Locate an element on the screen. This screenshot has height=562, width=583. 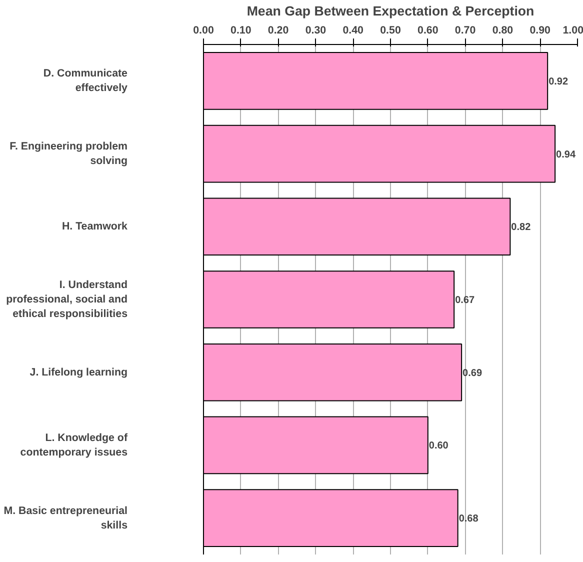
x-tick-label: 0.50 is located at coordinates (390, 30).